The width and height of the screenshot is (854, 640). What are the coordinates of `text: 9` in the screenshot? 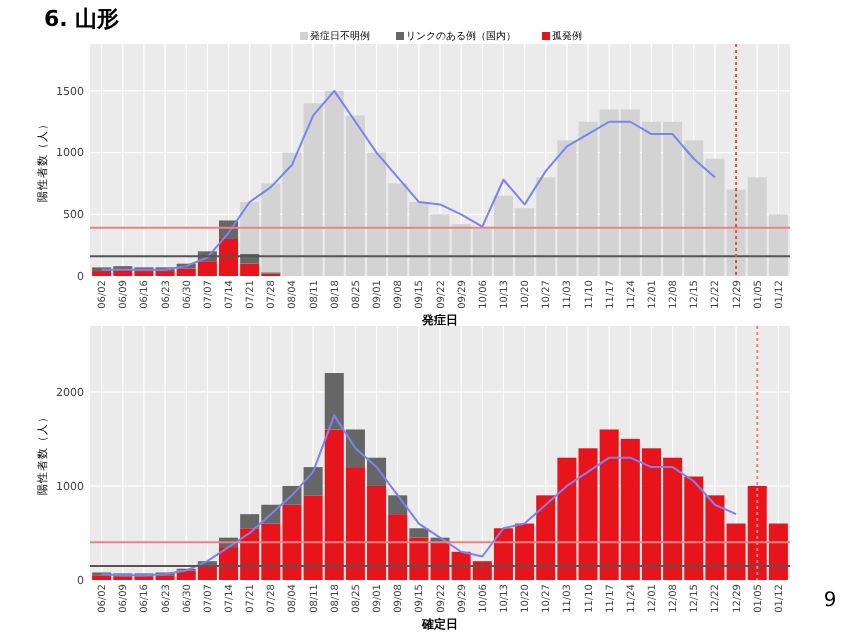 It's located at (830, 601).